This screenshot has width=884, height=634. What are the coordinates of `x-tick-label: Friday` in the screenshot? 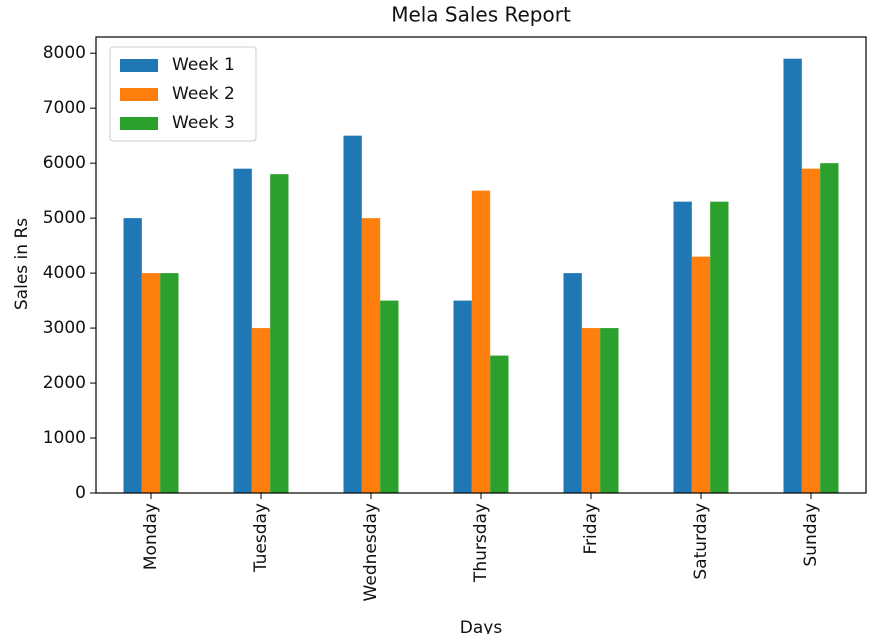 It's located at (591, 529).